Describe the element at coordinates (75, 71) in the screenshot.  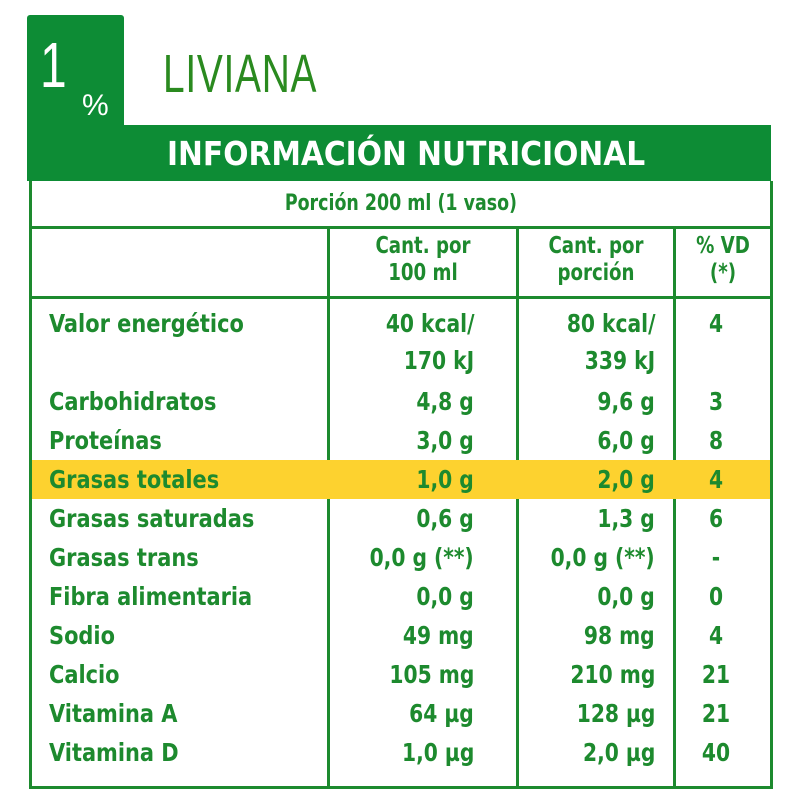
I see `fat-percentage-badge: 1 %` at that location.